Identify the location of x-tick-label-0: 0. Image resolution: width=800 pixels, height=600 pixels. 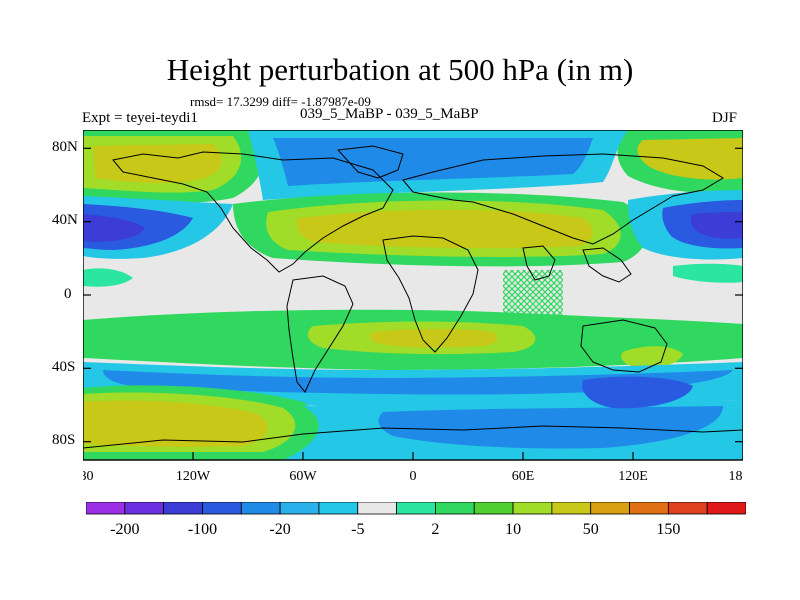
(413, 476).